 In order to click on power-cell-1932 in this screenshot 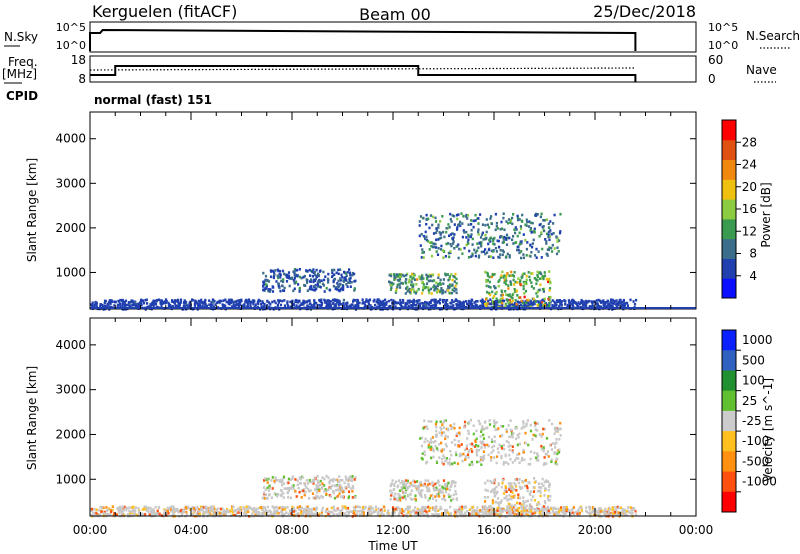, I will do `click(475, 256)`.